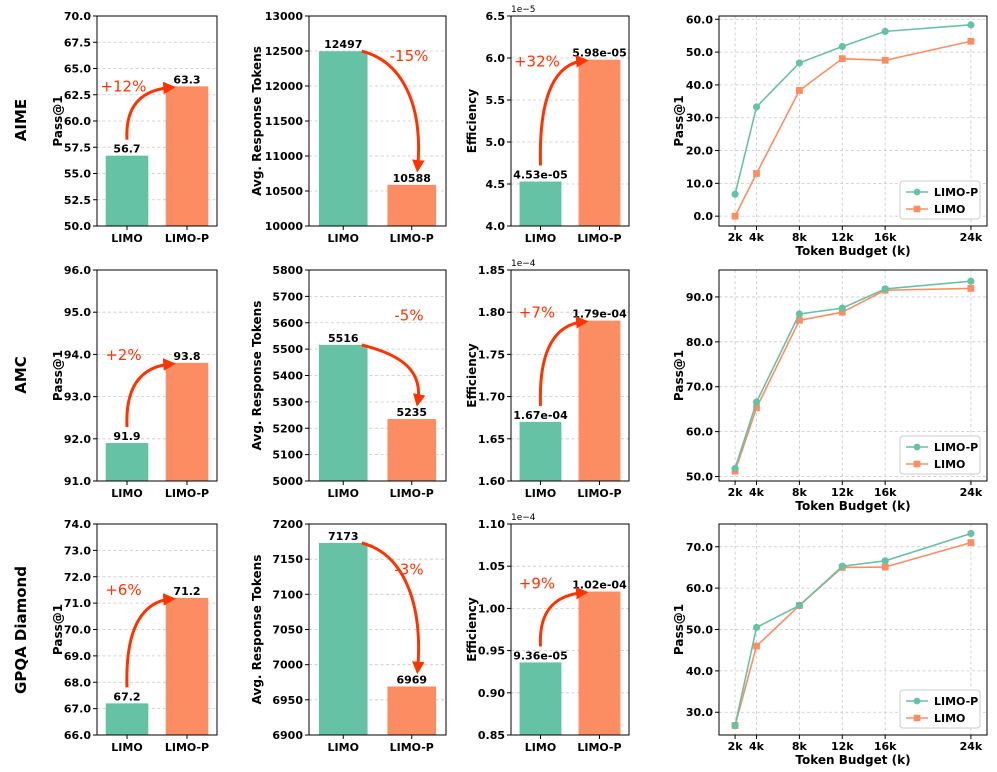  What do you see at coordinates (409, 56) in the screenshot?
I see `change-label: -15%` at bounding box center [409, 56].